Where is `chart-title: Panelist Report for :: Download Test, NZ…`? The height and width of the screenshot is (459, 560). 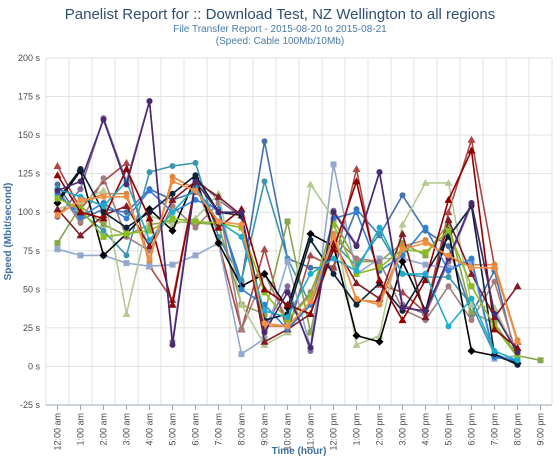
chart-title: Panelist Report for :: Download Test, NZ… is located at coordinates (280, 14).